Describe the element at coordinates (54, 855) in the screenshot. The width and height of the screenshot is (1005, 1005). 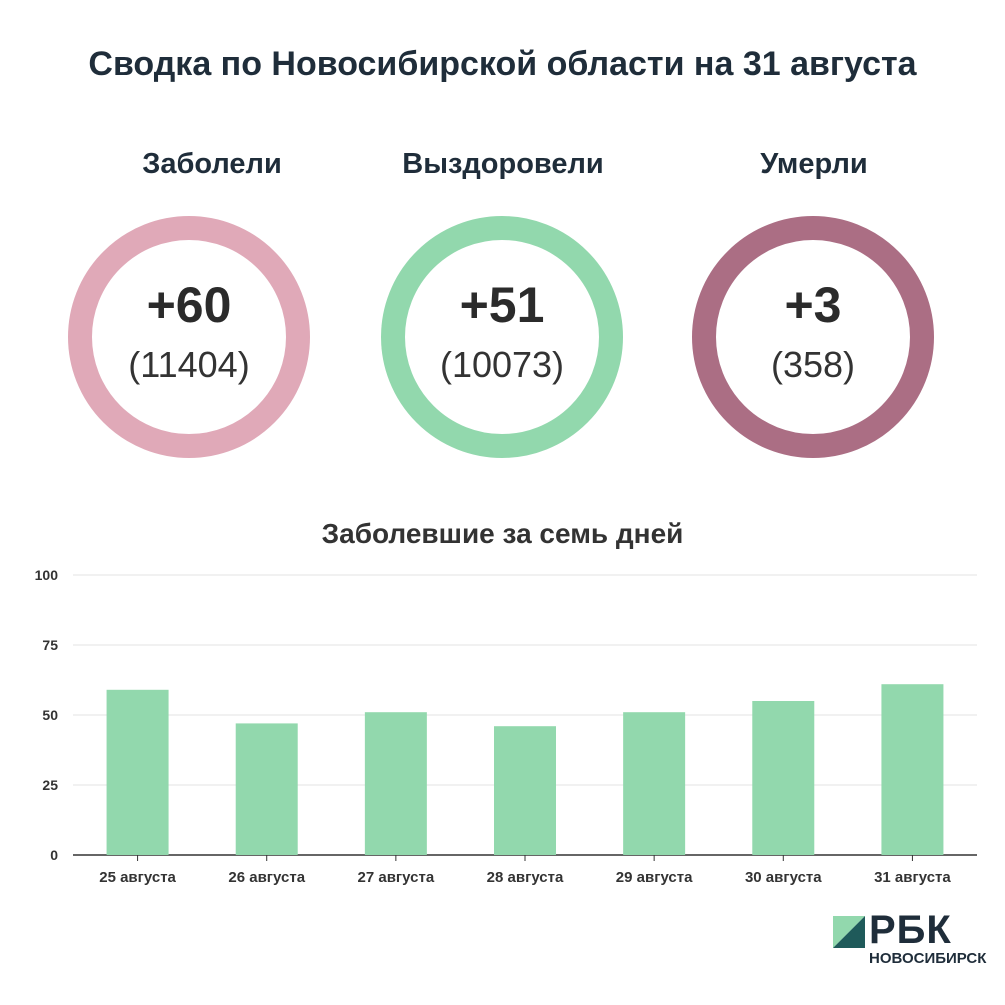
I see `y-tick-label: 0` at that location.